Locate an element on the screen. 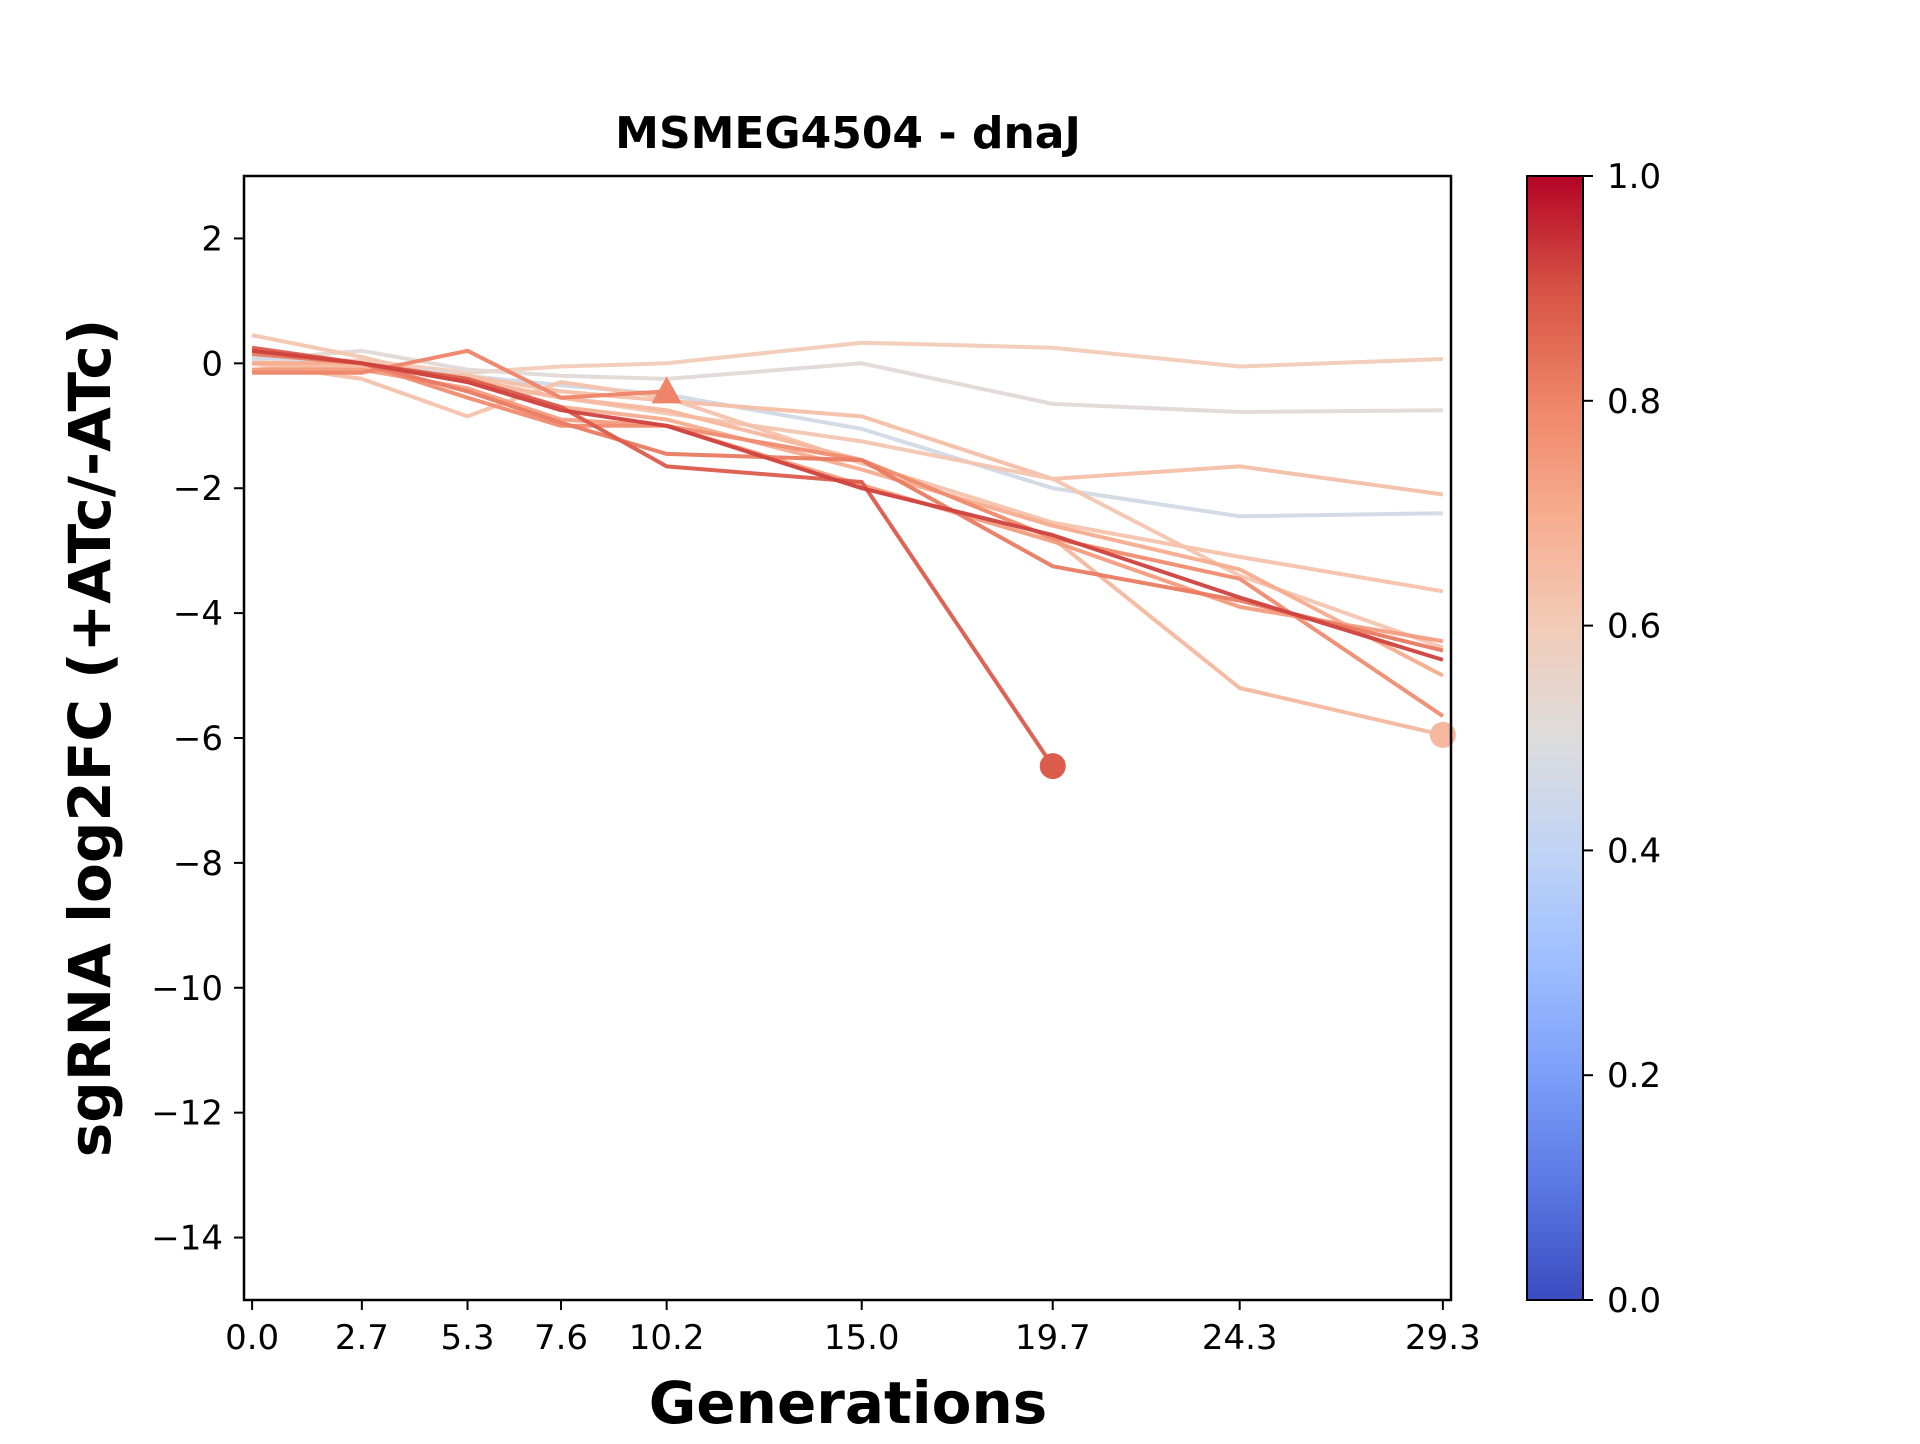 This screenshot has height=1444, width=1920. x-tick-label: 29.3 is located at coordinates (1443, 1338).